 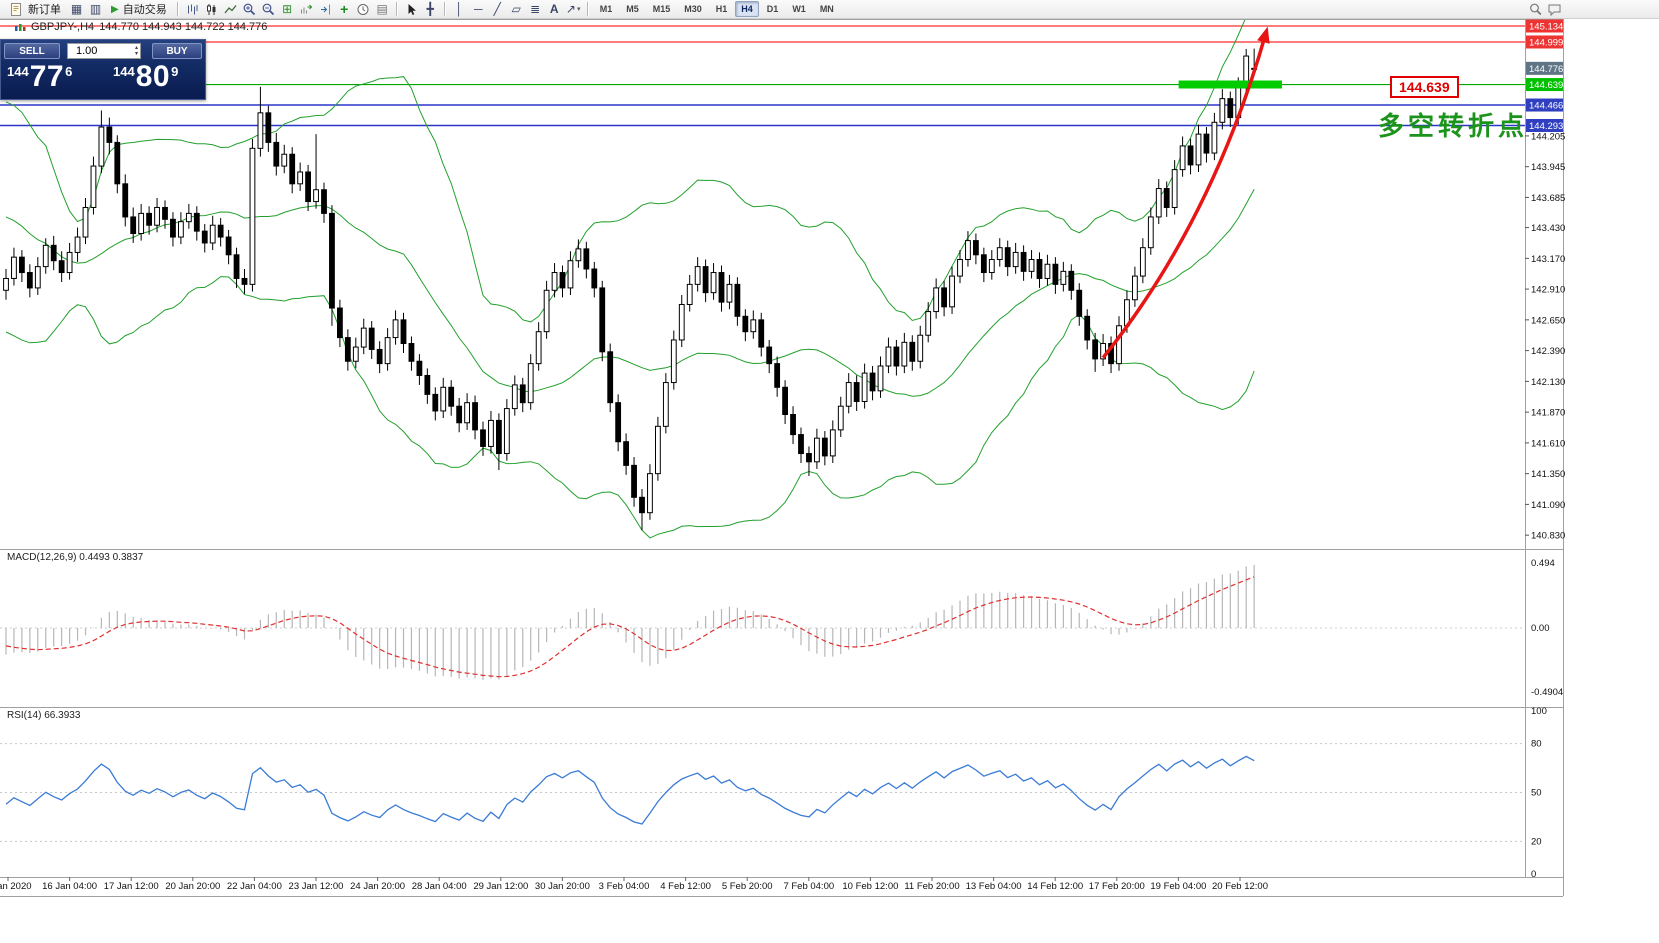 What do you see at coordinates (411, 9) in the screenshot?
I see `cursor-icon` at bounding box center [411, 9].